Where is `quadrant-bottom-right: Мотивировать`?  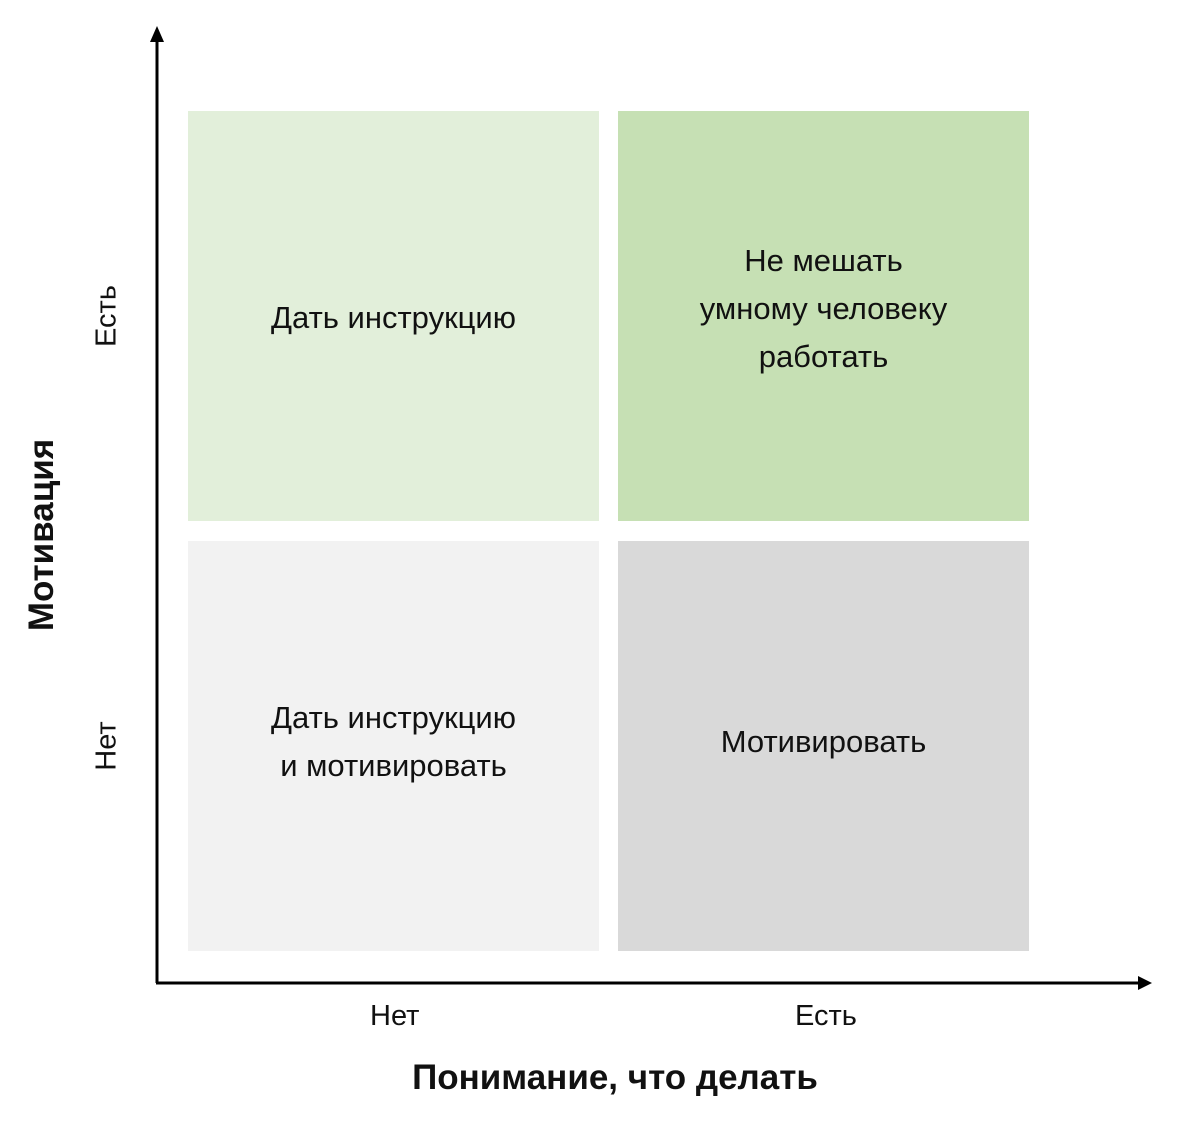
quadrant-bottom-right: Мотивировать is located at coordinates (823, 746).